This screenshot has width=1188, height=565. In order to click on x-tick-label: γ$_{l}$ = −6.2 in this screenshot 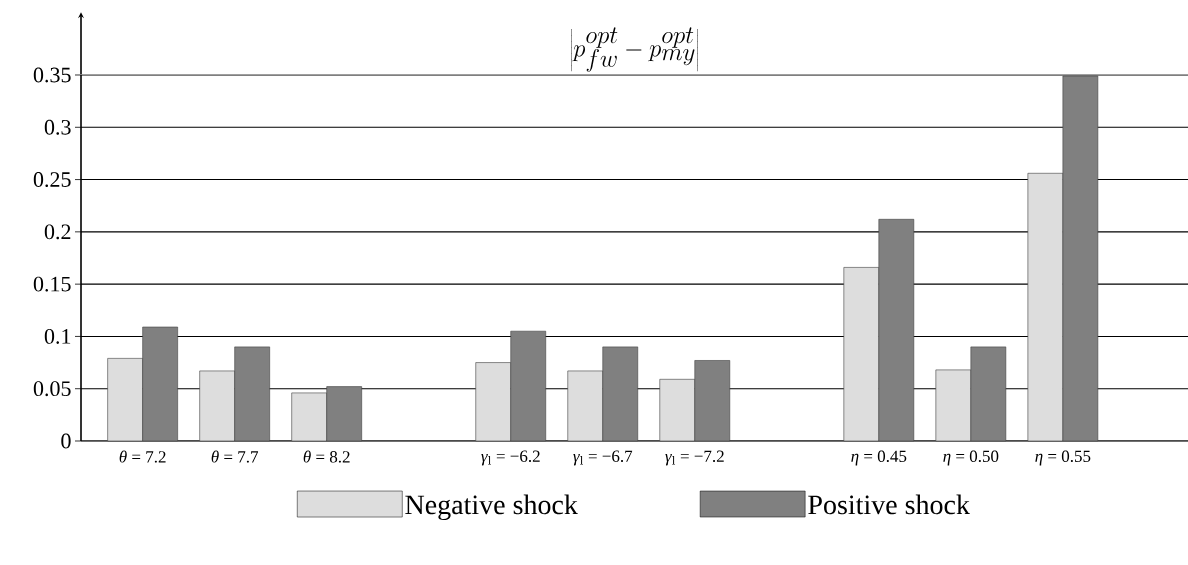, I will do `click(510, 458)`.